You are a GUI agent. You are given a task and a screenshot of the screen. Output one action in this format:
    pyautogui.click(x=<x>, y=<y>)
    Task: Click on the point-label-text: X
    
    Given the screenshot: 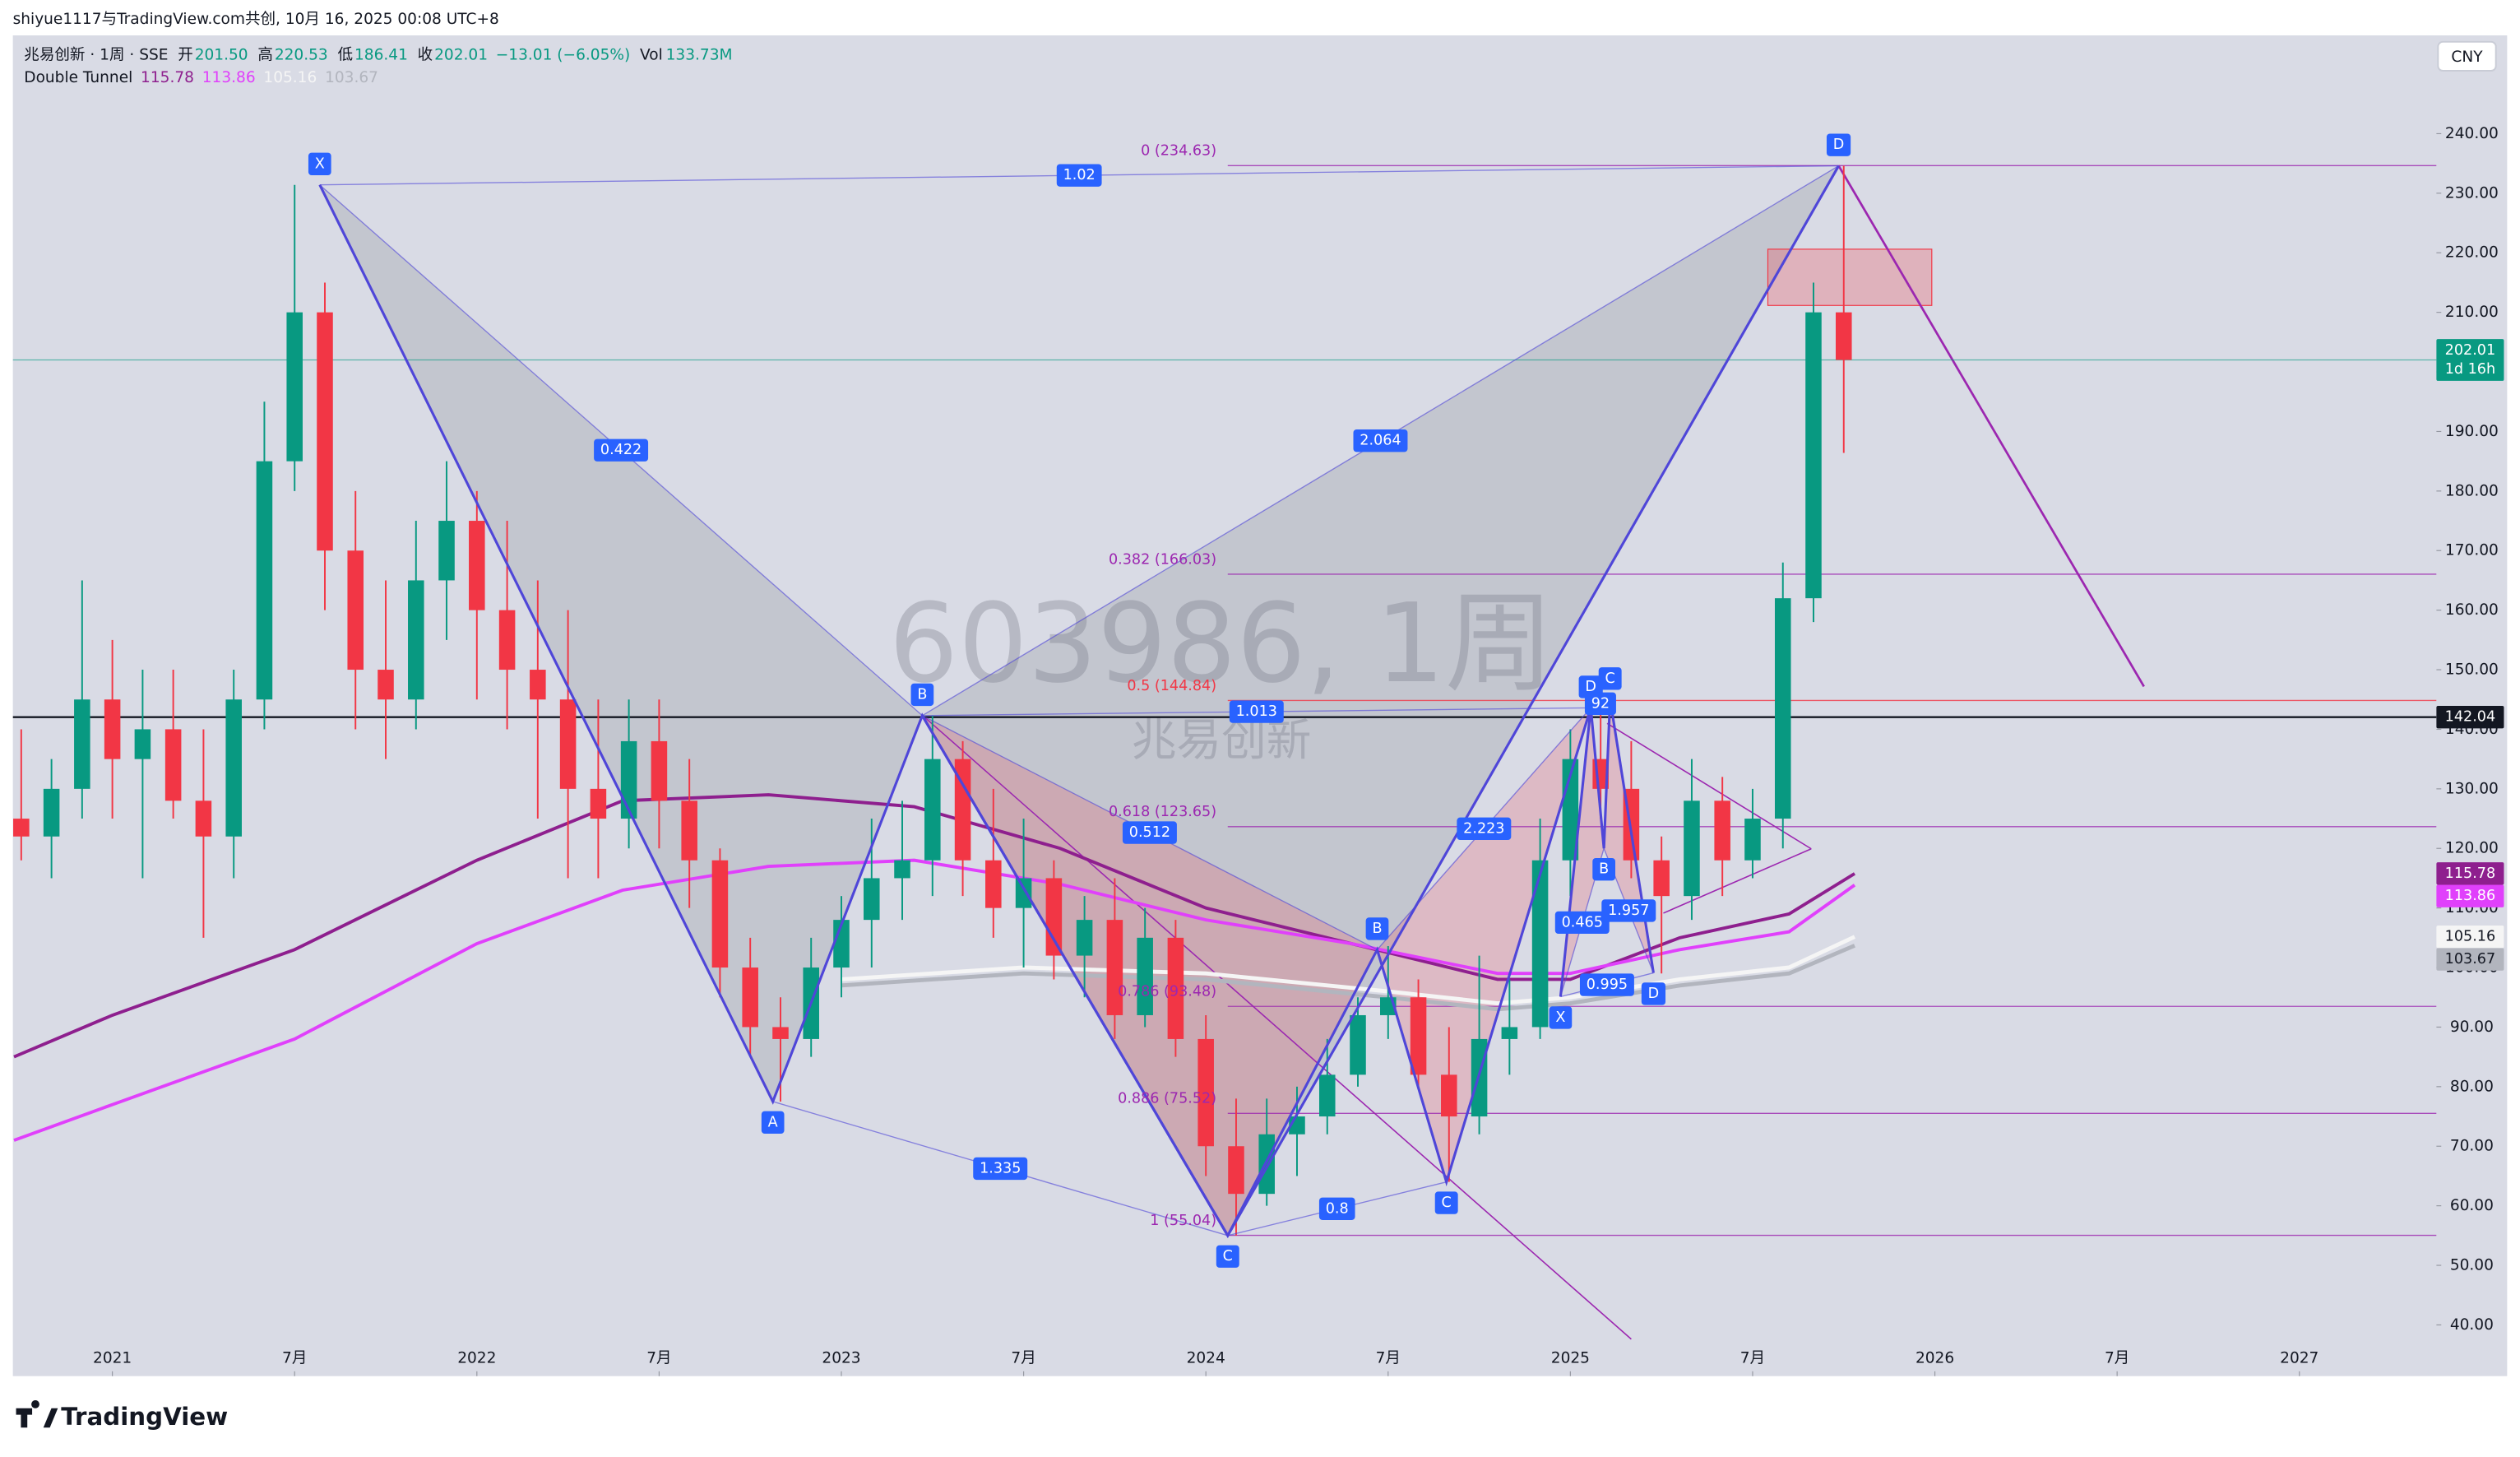 What is the action you would take?
    pyautogui.click(x=1560, y=1017)
    